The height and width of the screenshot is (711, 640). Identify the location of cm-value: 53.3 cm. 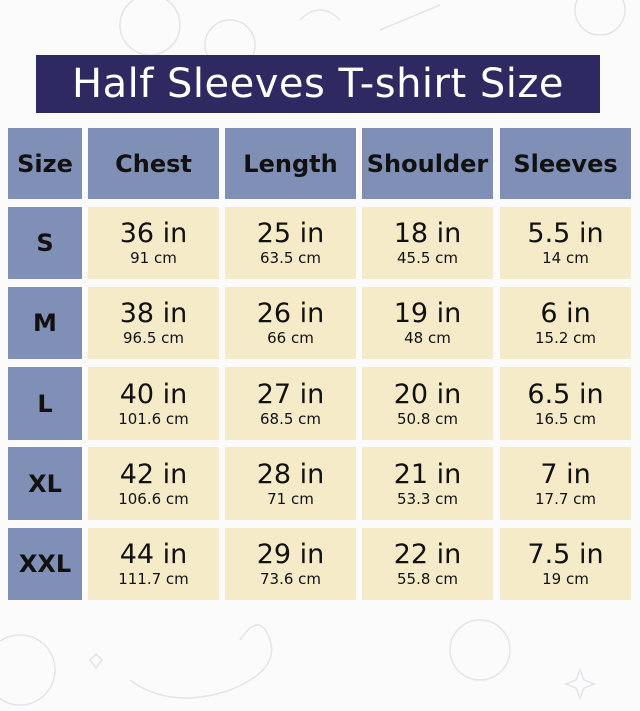
(427, 498).